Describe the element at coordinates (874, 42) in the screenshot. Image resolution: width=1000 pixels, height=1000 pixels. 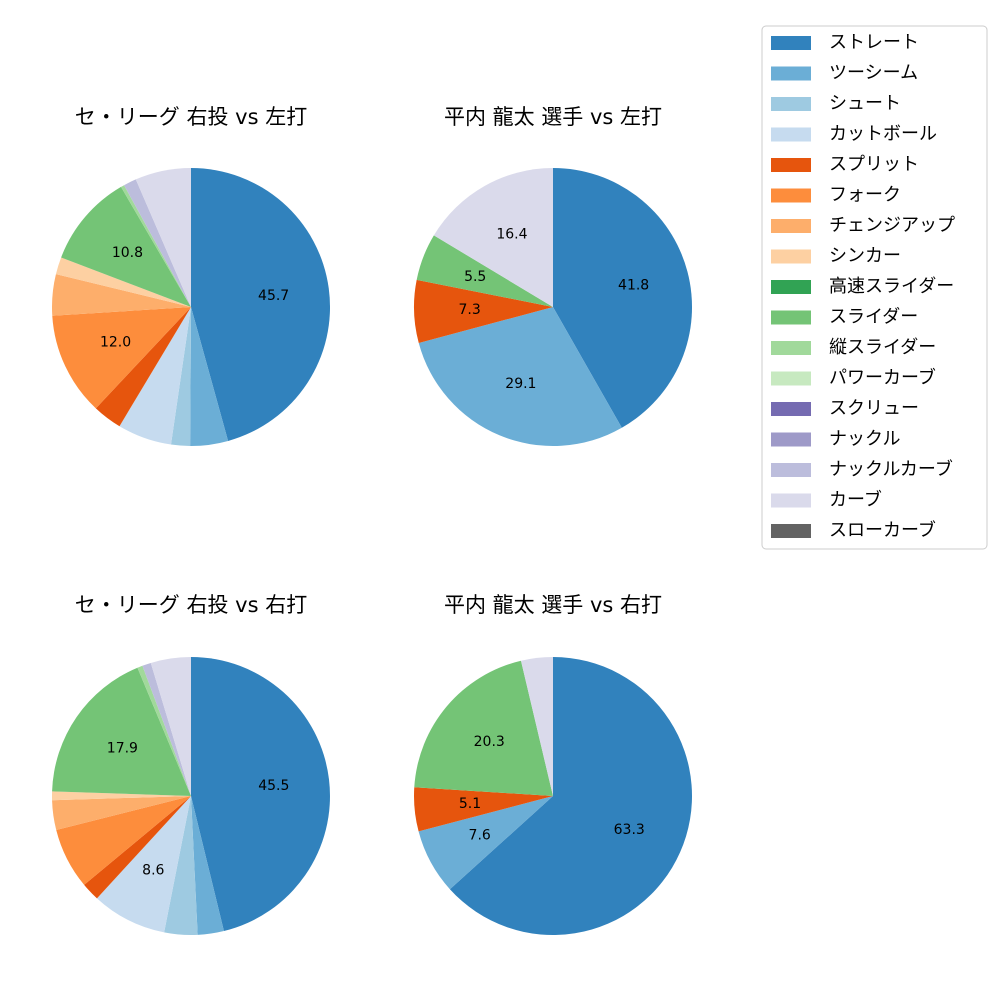
I see `legend-label: ストレート` at that location.